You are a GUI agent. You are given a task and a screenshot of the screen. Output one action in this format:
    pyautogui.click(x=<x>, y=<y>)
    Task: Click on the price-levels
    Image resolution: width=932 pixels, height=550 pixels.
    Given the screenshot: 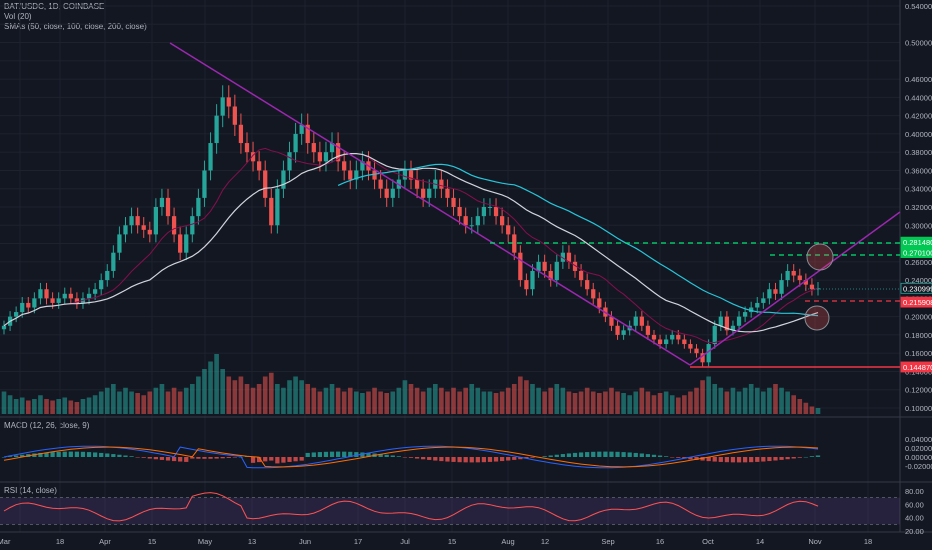 What is the action you would take?
    pyautogui.click(x=695, y=305)
    